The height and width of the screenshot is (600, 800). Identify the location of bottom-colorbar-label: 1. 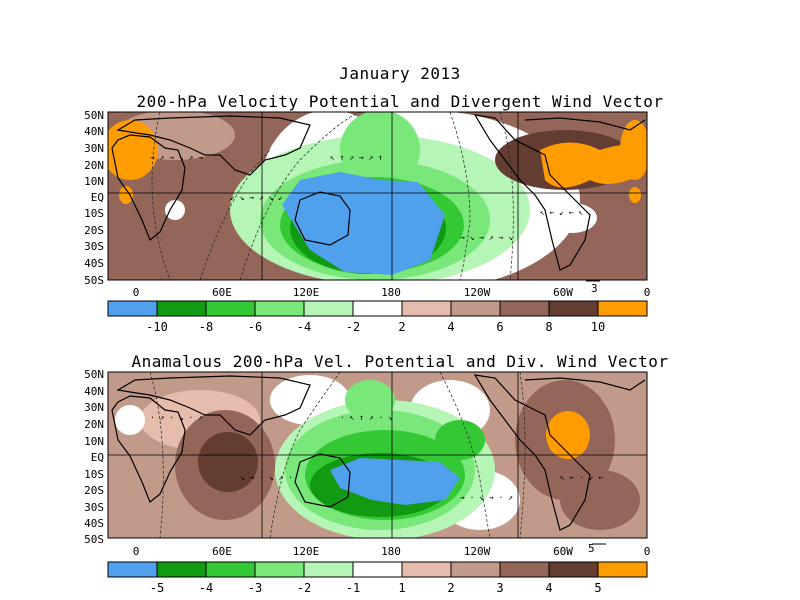
(401, 588).